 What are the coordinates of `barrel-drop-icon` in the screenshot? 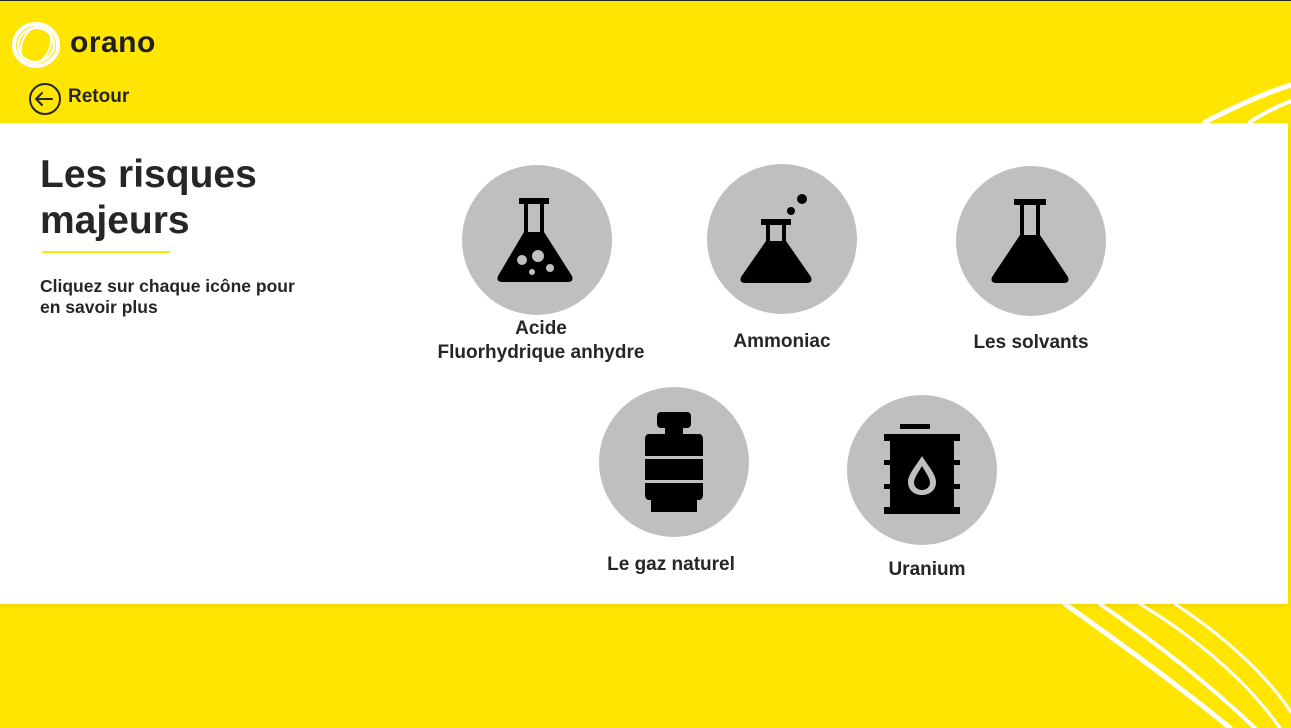 It's located at (922, 469).